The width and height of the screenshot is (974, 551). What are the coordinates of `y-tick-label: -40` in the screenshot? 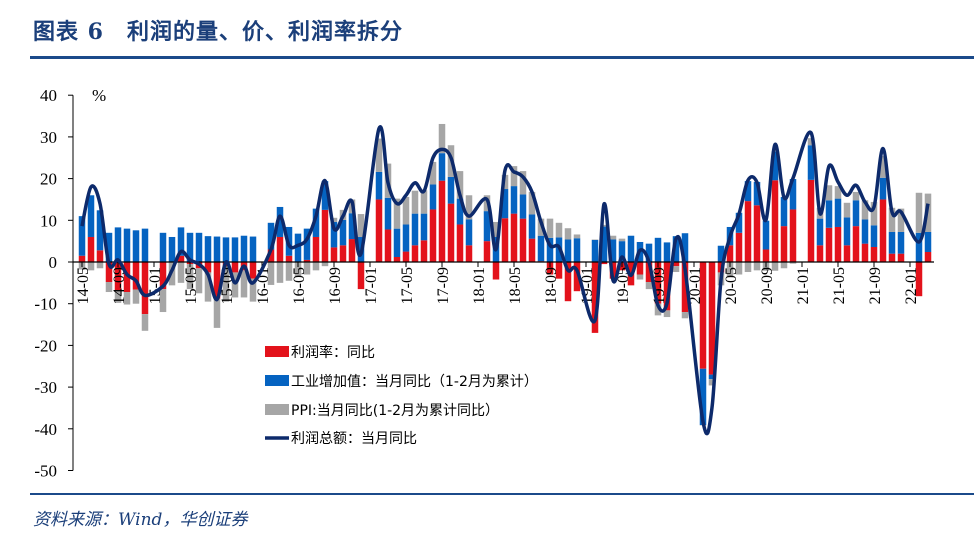 It's located at (45, 429).